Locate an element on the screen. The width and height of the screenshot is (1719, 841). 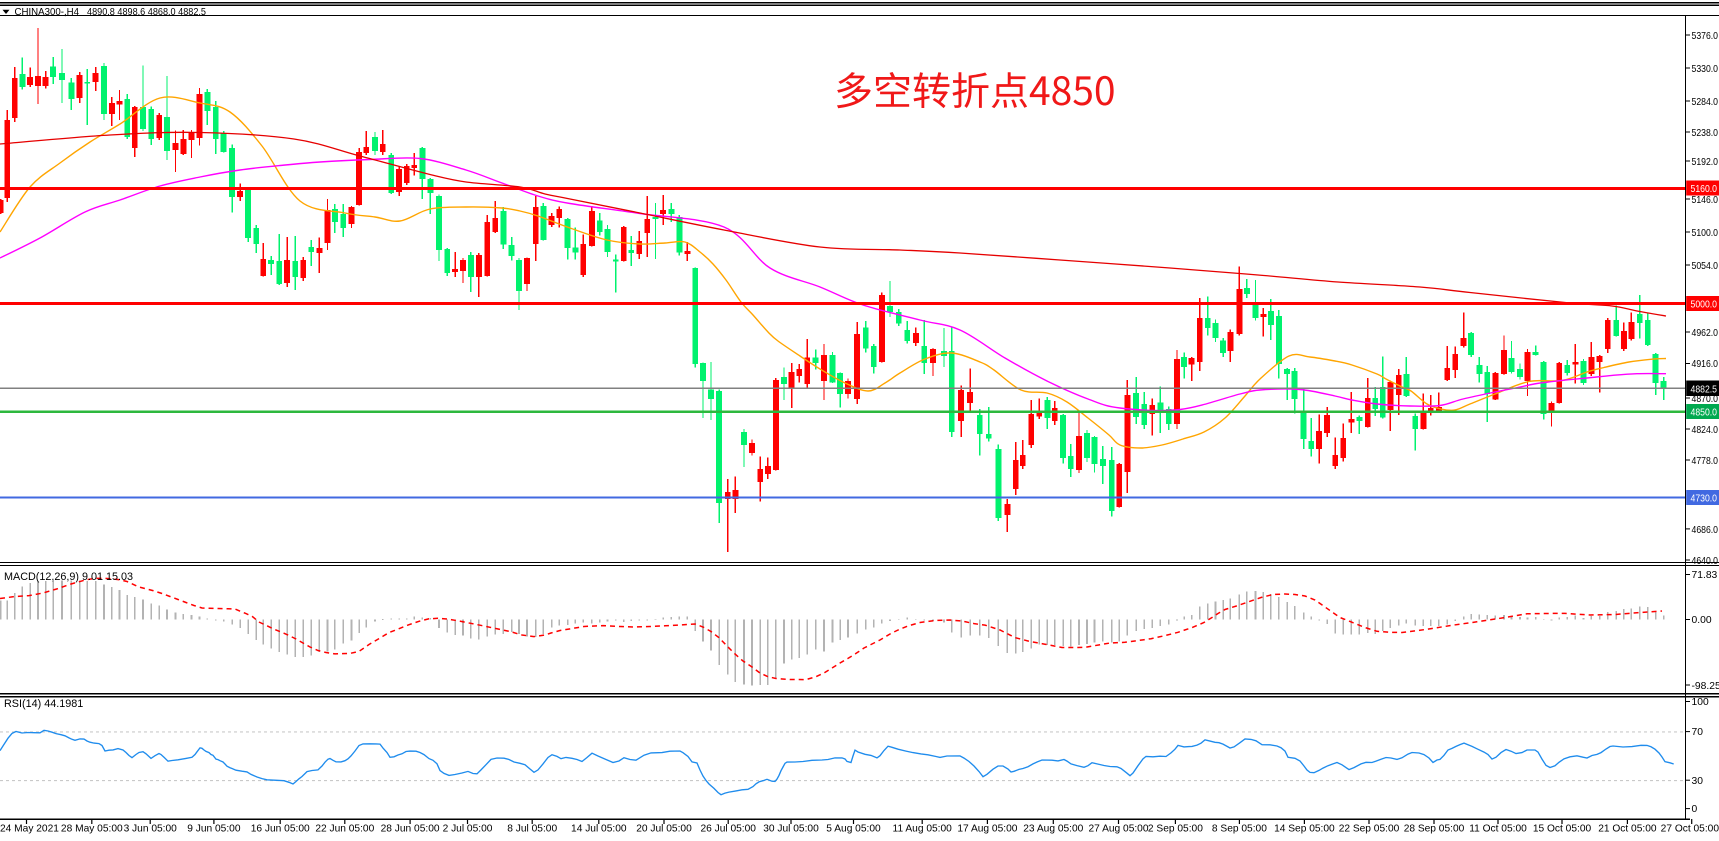
svg-text: 3 Jun 05:00 is located at coordinates (151, 829).